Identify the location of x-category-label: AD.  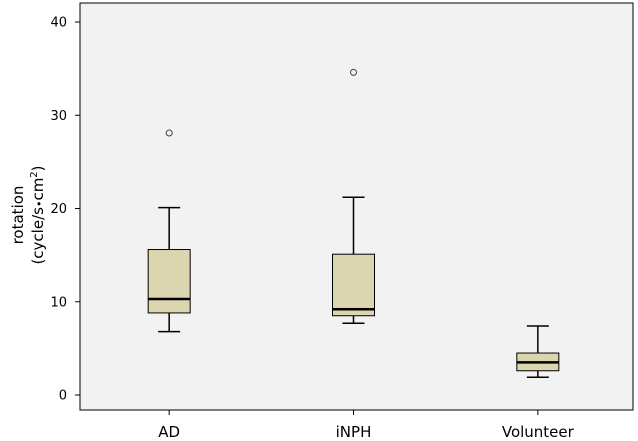
(169, 432).